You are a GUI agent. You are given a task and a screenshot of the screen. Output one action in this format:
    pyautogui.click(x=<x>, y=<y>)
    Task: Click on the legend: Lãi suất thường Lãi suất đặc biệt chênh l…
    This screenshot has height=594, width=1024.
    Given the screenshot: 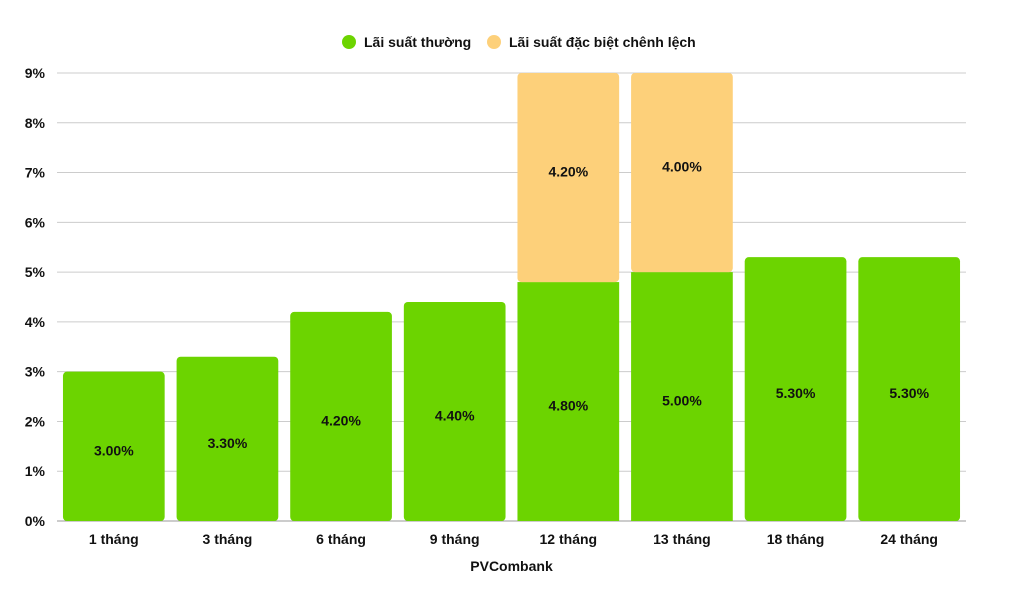 What is the action you would take?
    pyautogui.click(x=519, y=42)
    